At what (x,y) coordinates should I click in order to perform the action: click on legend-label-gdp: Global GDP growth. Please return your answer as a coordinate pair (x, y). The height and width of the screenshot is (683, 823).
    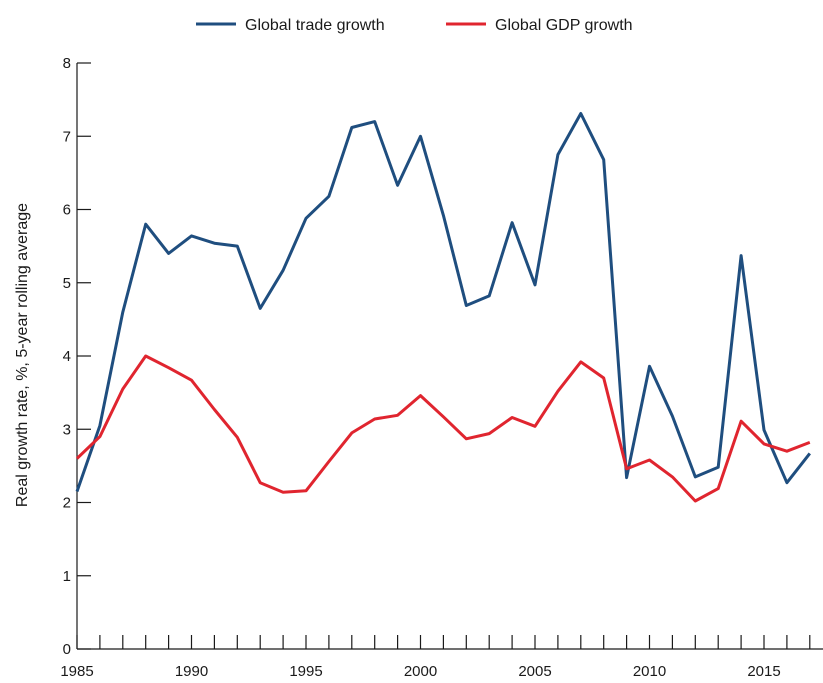
    Looking at the image, I should click on (564, 25).